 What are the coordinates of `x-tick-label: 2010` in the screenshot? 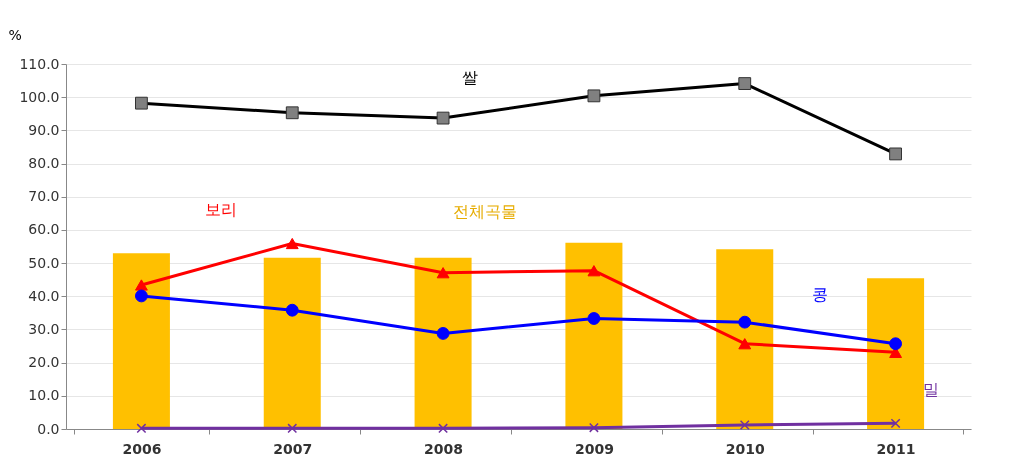 It's located at (745, 448).